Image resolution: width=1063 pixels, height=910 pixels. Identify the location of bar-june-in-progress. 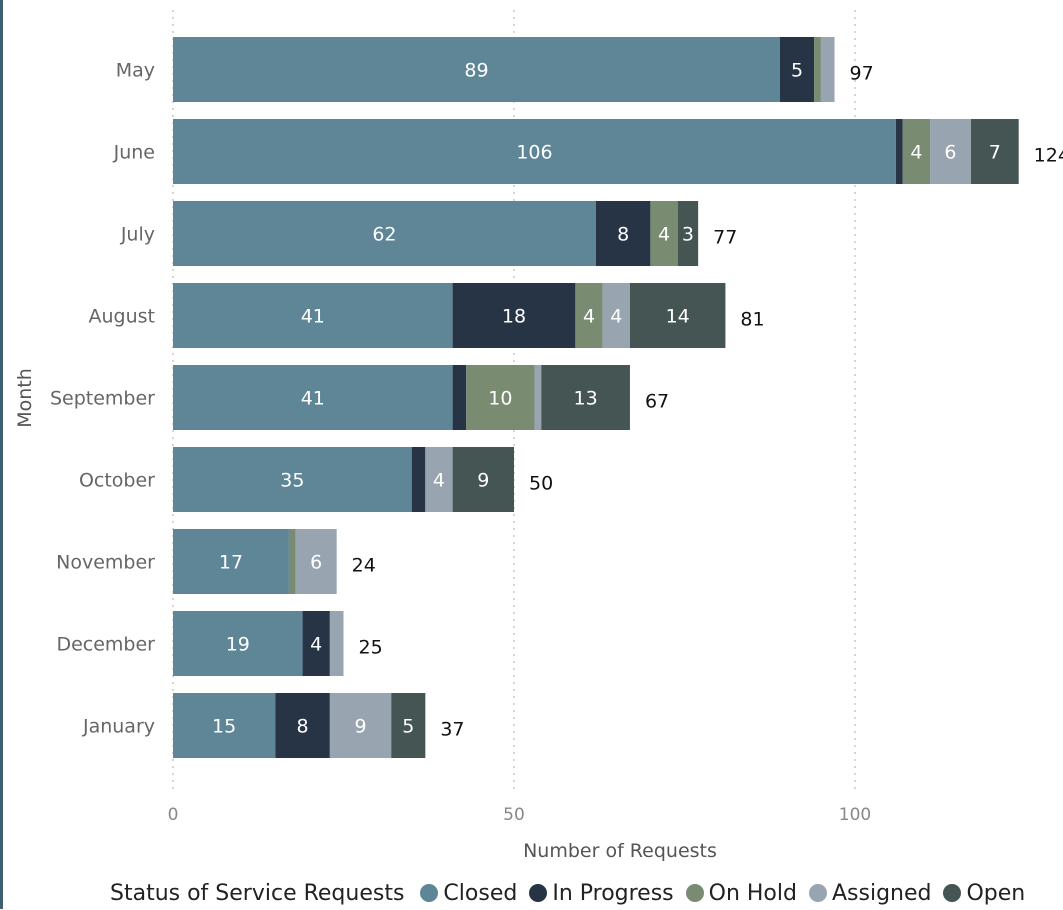
(899, 151).